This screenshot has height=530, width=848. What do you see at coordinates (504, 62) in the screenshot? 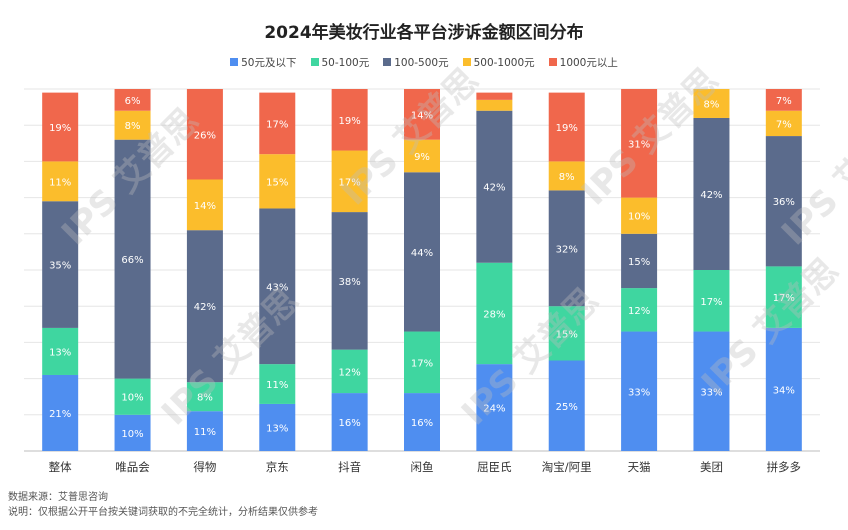
I see `legend-label: 500-1000元` at bounding box center [504, 62].